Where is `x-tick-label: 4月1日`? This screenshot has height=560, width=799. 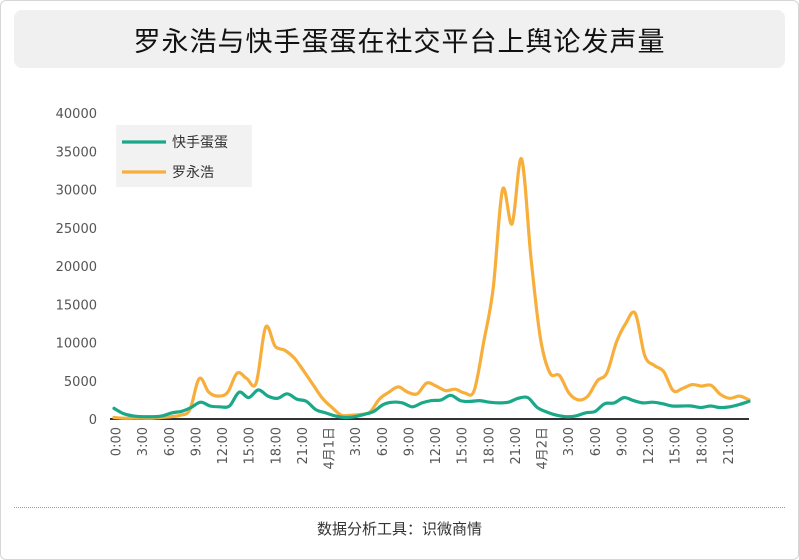
x-tick-label: 4月1日 is located at coordinates (330, 448).